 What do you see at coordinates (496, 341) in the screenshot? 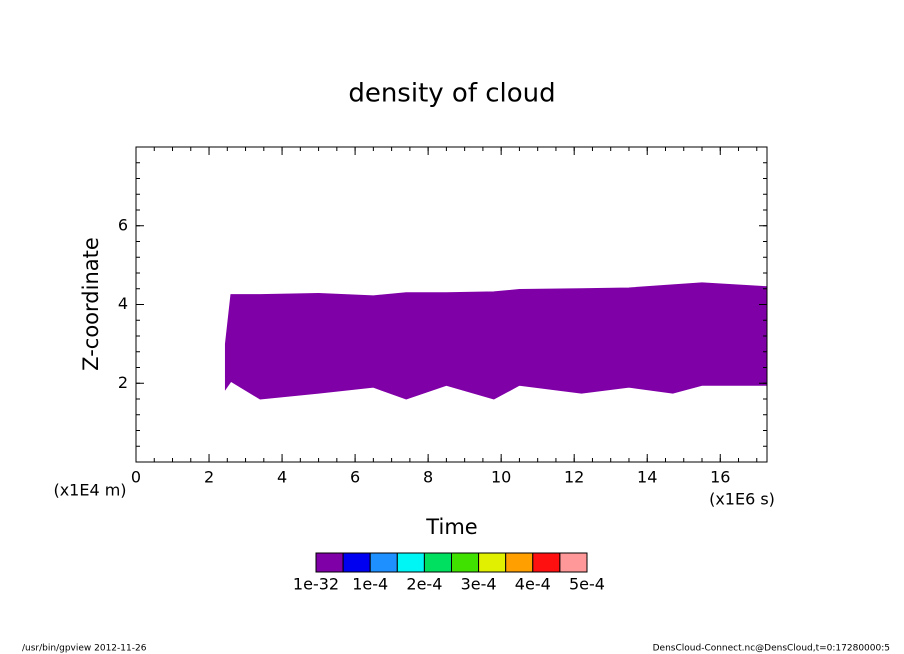
I see `density-band` at bounding box center [496, 341].